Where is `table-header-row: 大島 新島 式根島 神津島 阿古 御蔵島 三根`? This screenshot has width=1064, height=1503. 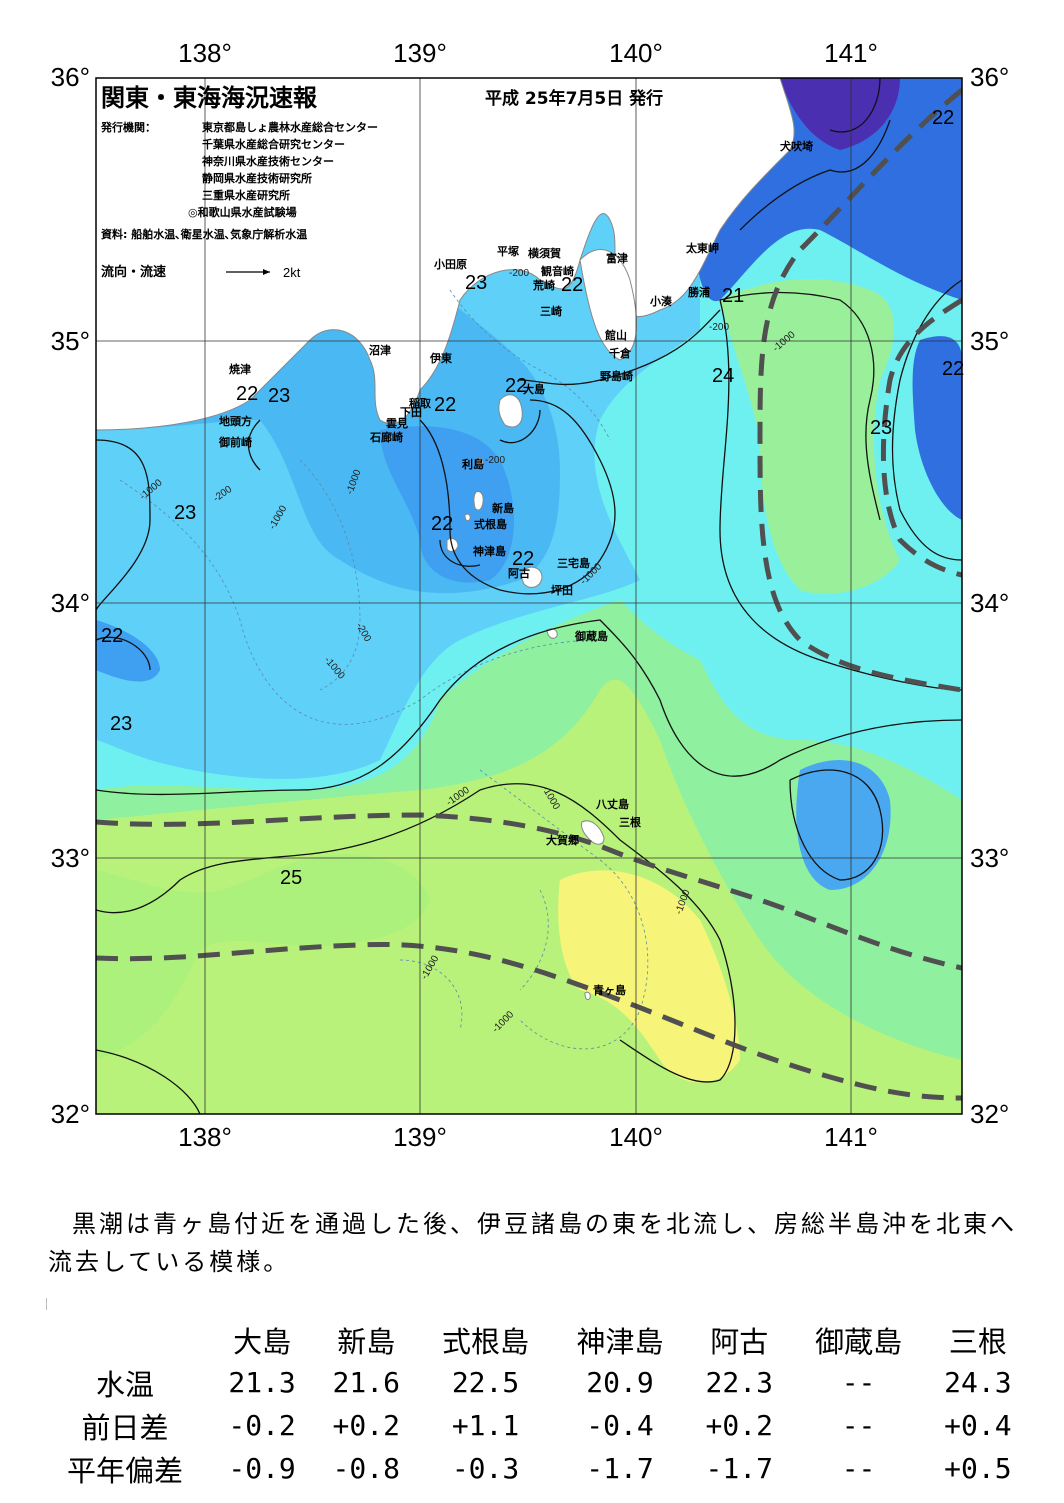
table-header-row: 大島 新島 式根島 神津島 阿古 御蔵島 三根 is located at coordinates (535, 1339).